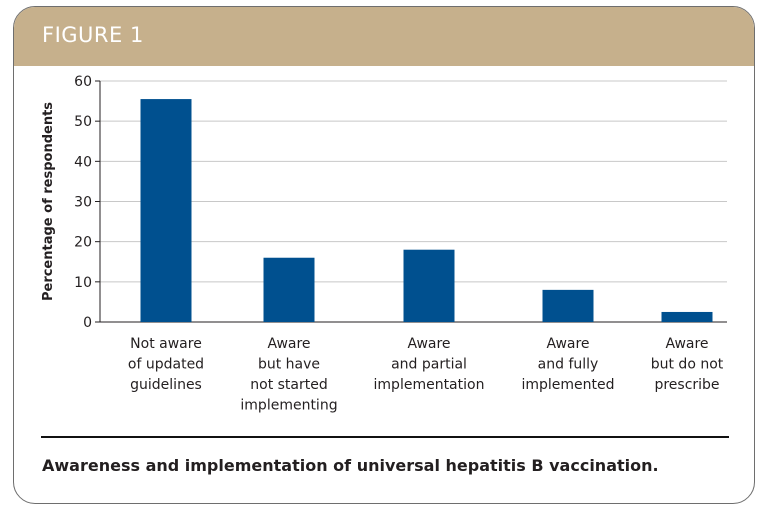 This screenshot has height=513, width=770. Describe the element at coordinates (93, 35) in the screenshot. I see `figure-label: FIGURE 1` at that location.